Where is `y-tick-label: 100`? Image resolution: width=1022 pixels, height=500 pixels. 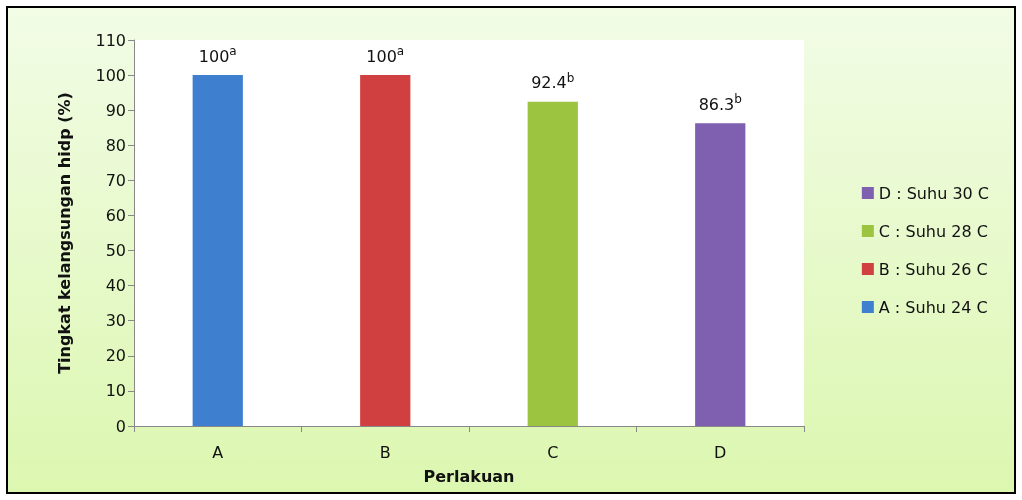 y-tick-label: 100 is located at coordinates (110, 75).